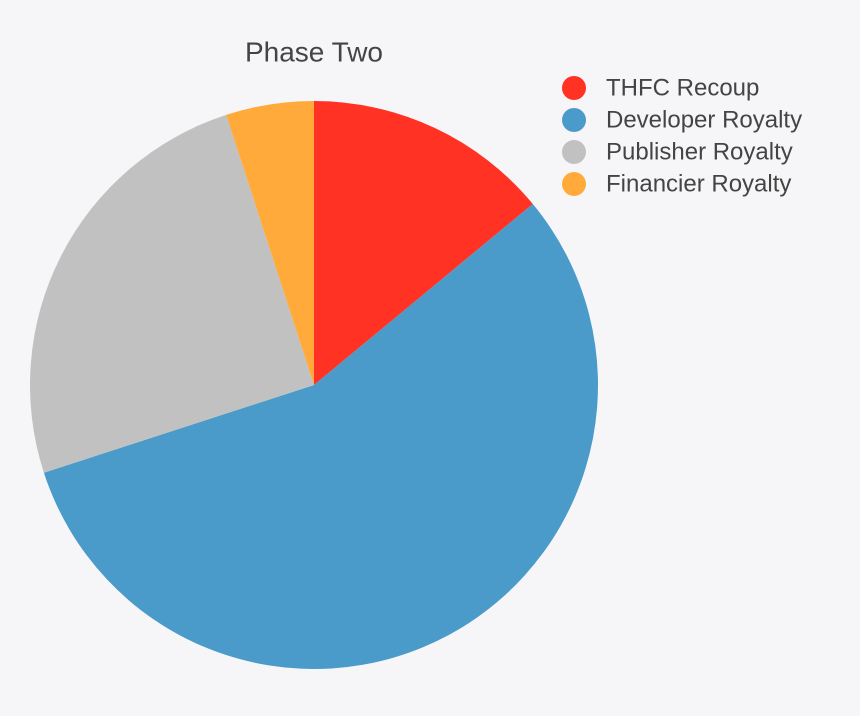 The width and height of the screenshot is (860, 716). What do you see at coordinates (682, 87) in the screenshot?
I see `legend-label: THFC Recoup` at bounding box center [682, 87].